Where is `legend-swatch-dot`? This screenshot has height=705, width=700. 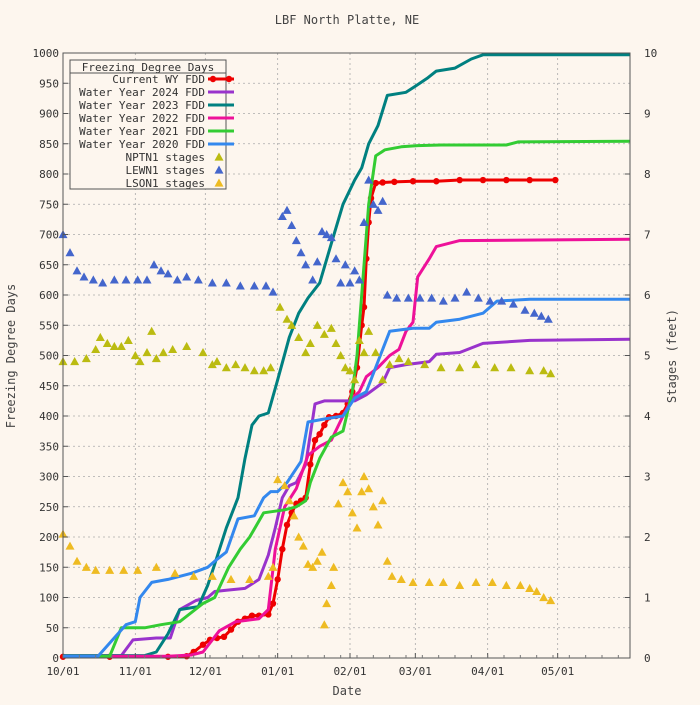 legend-swatch-dot is located at coordinates (229, 79).